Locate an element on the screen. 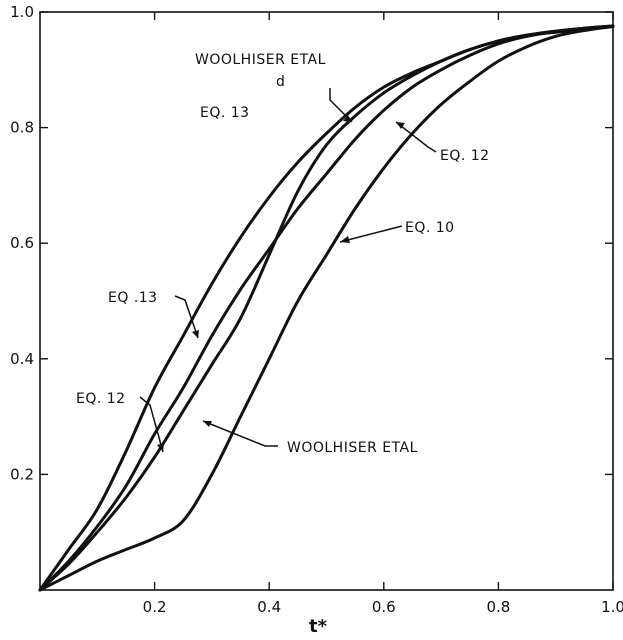  annotation-eq13-left: EQ .13 is located at coordinates (133, 298).